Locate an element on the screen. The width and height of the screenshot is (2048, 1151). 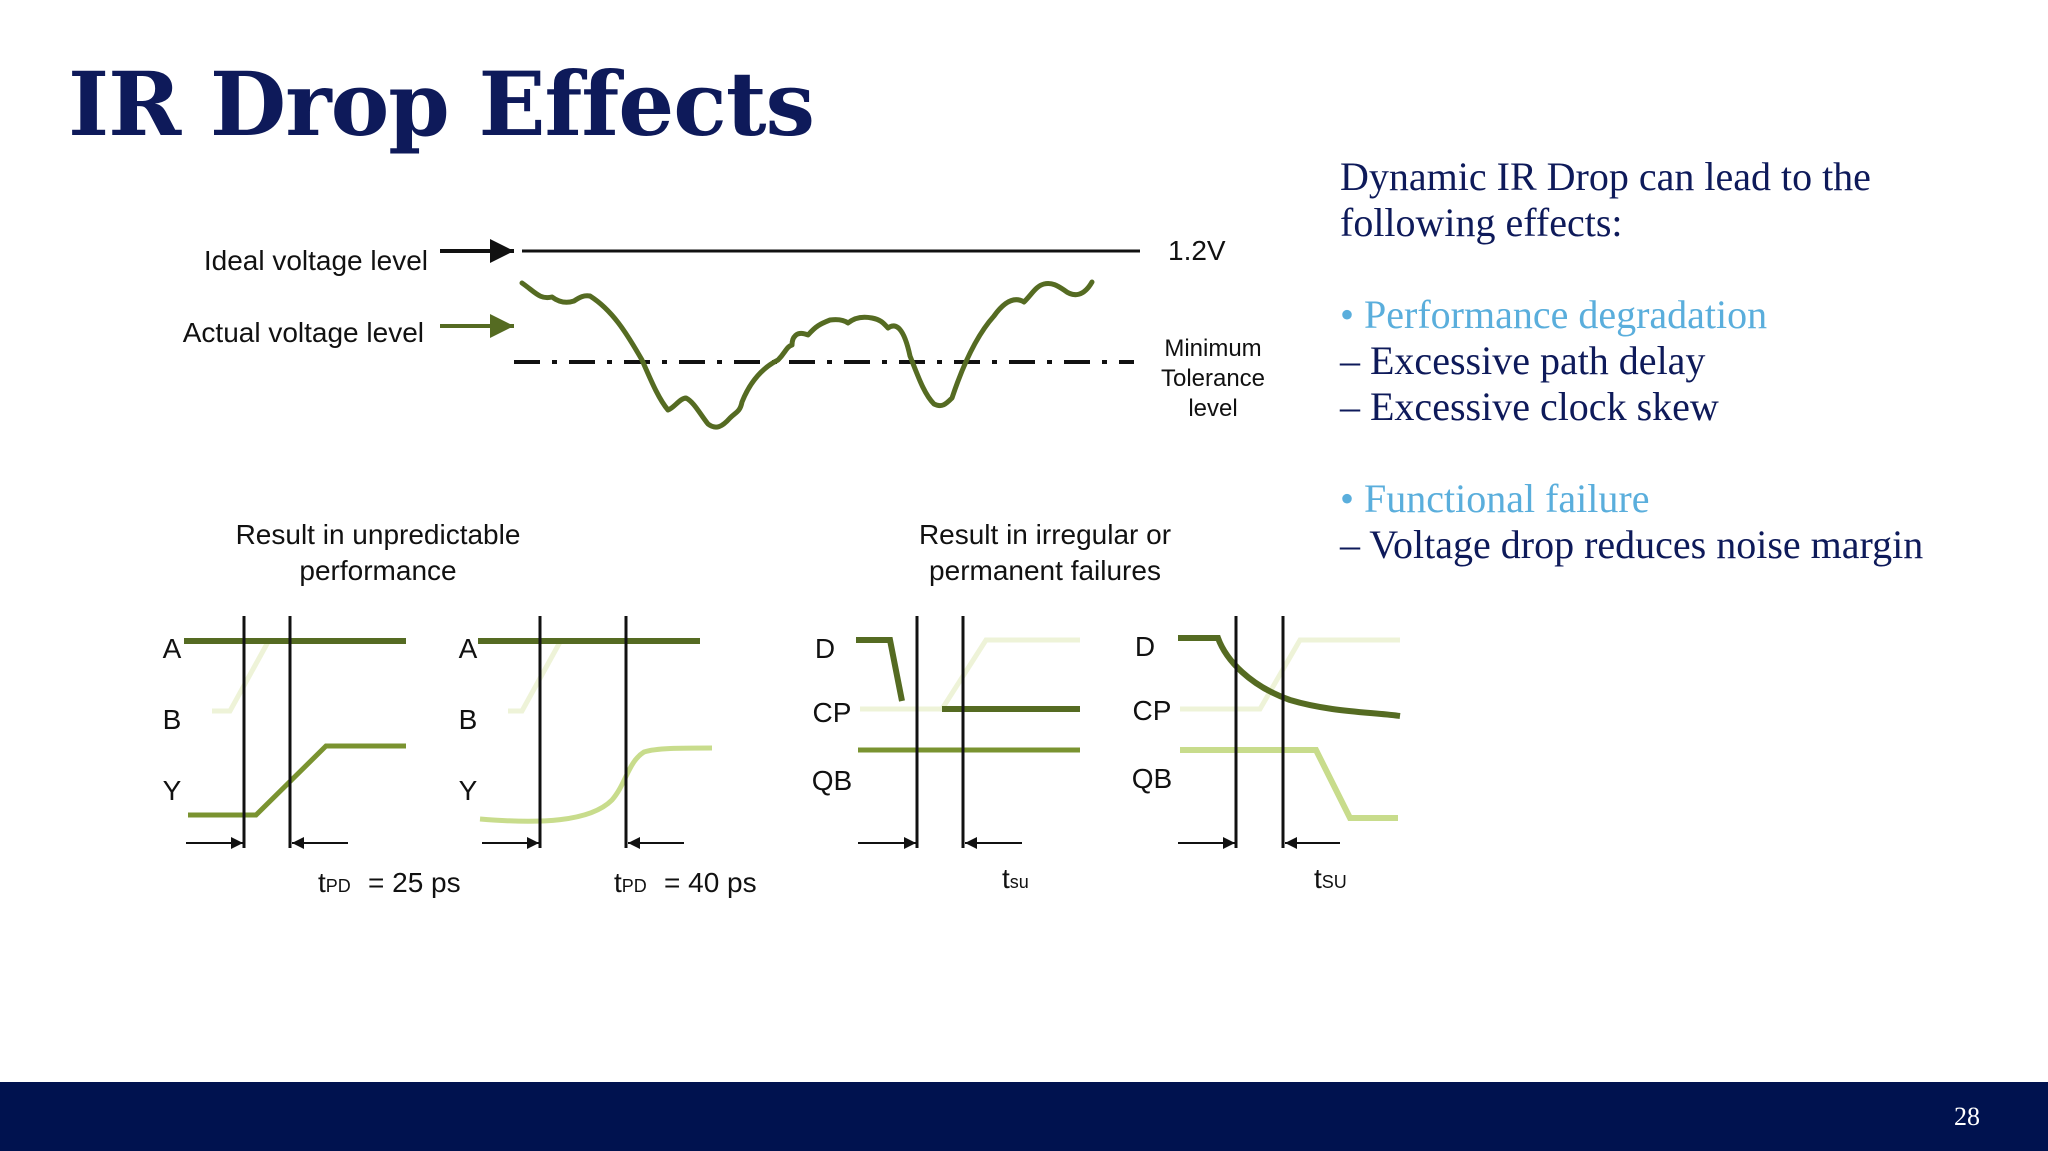
tsu-t-3: t is located at coordinates (1006, 878).